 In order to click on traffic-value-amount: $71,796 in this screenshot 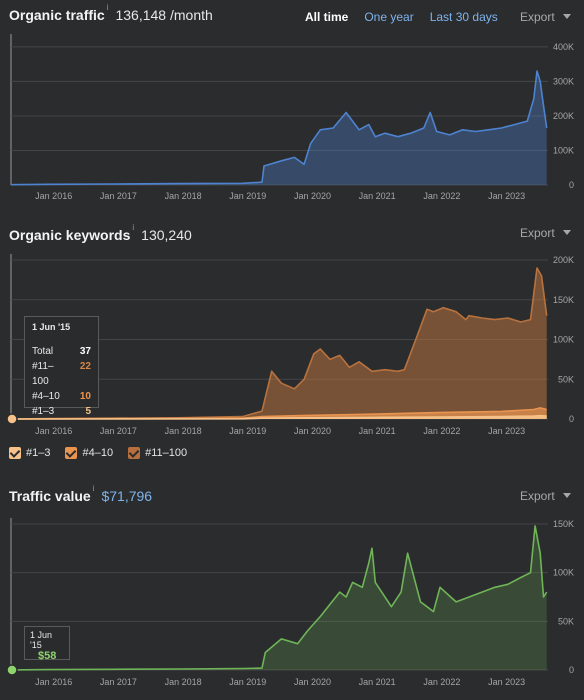, I will do `click(127, 496)`.